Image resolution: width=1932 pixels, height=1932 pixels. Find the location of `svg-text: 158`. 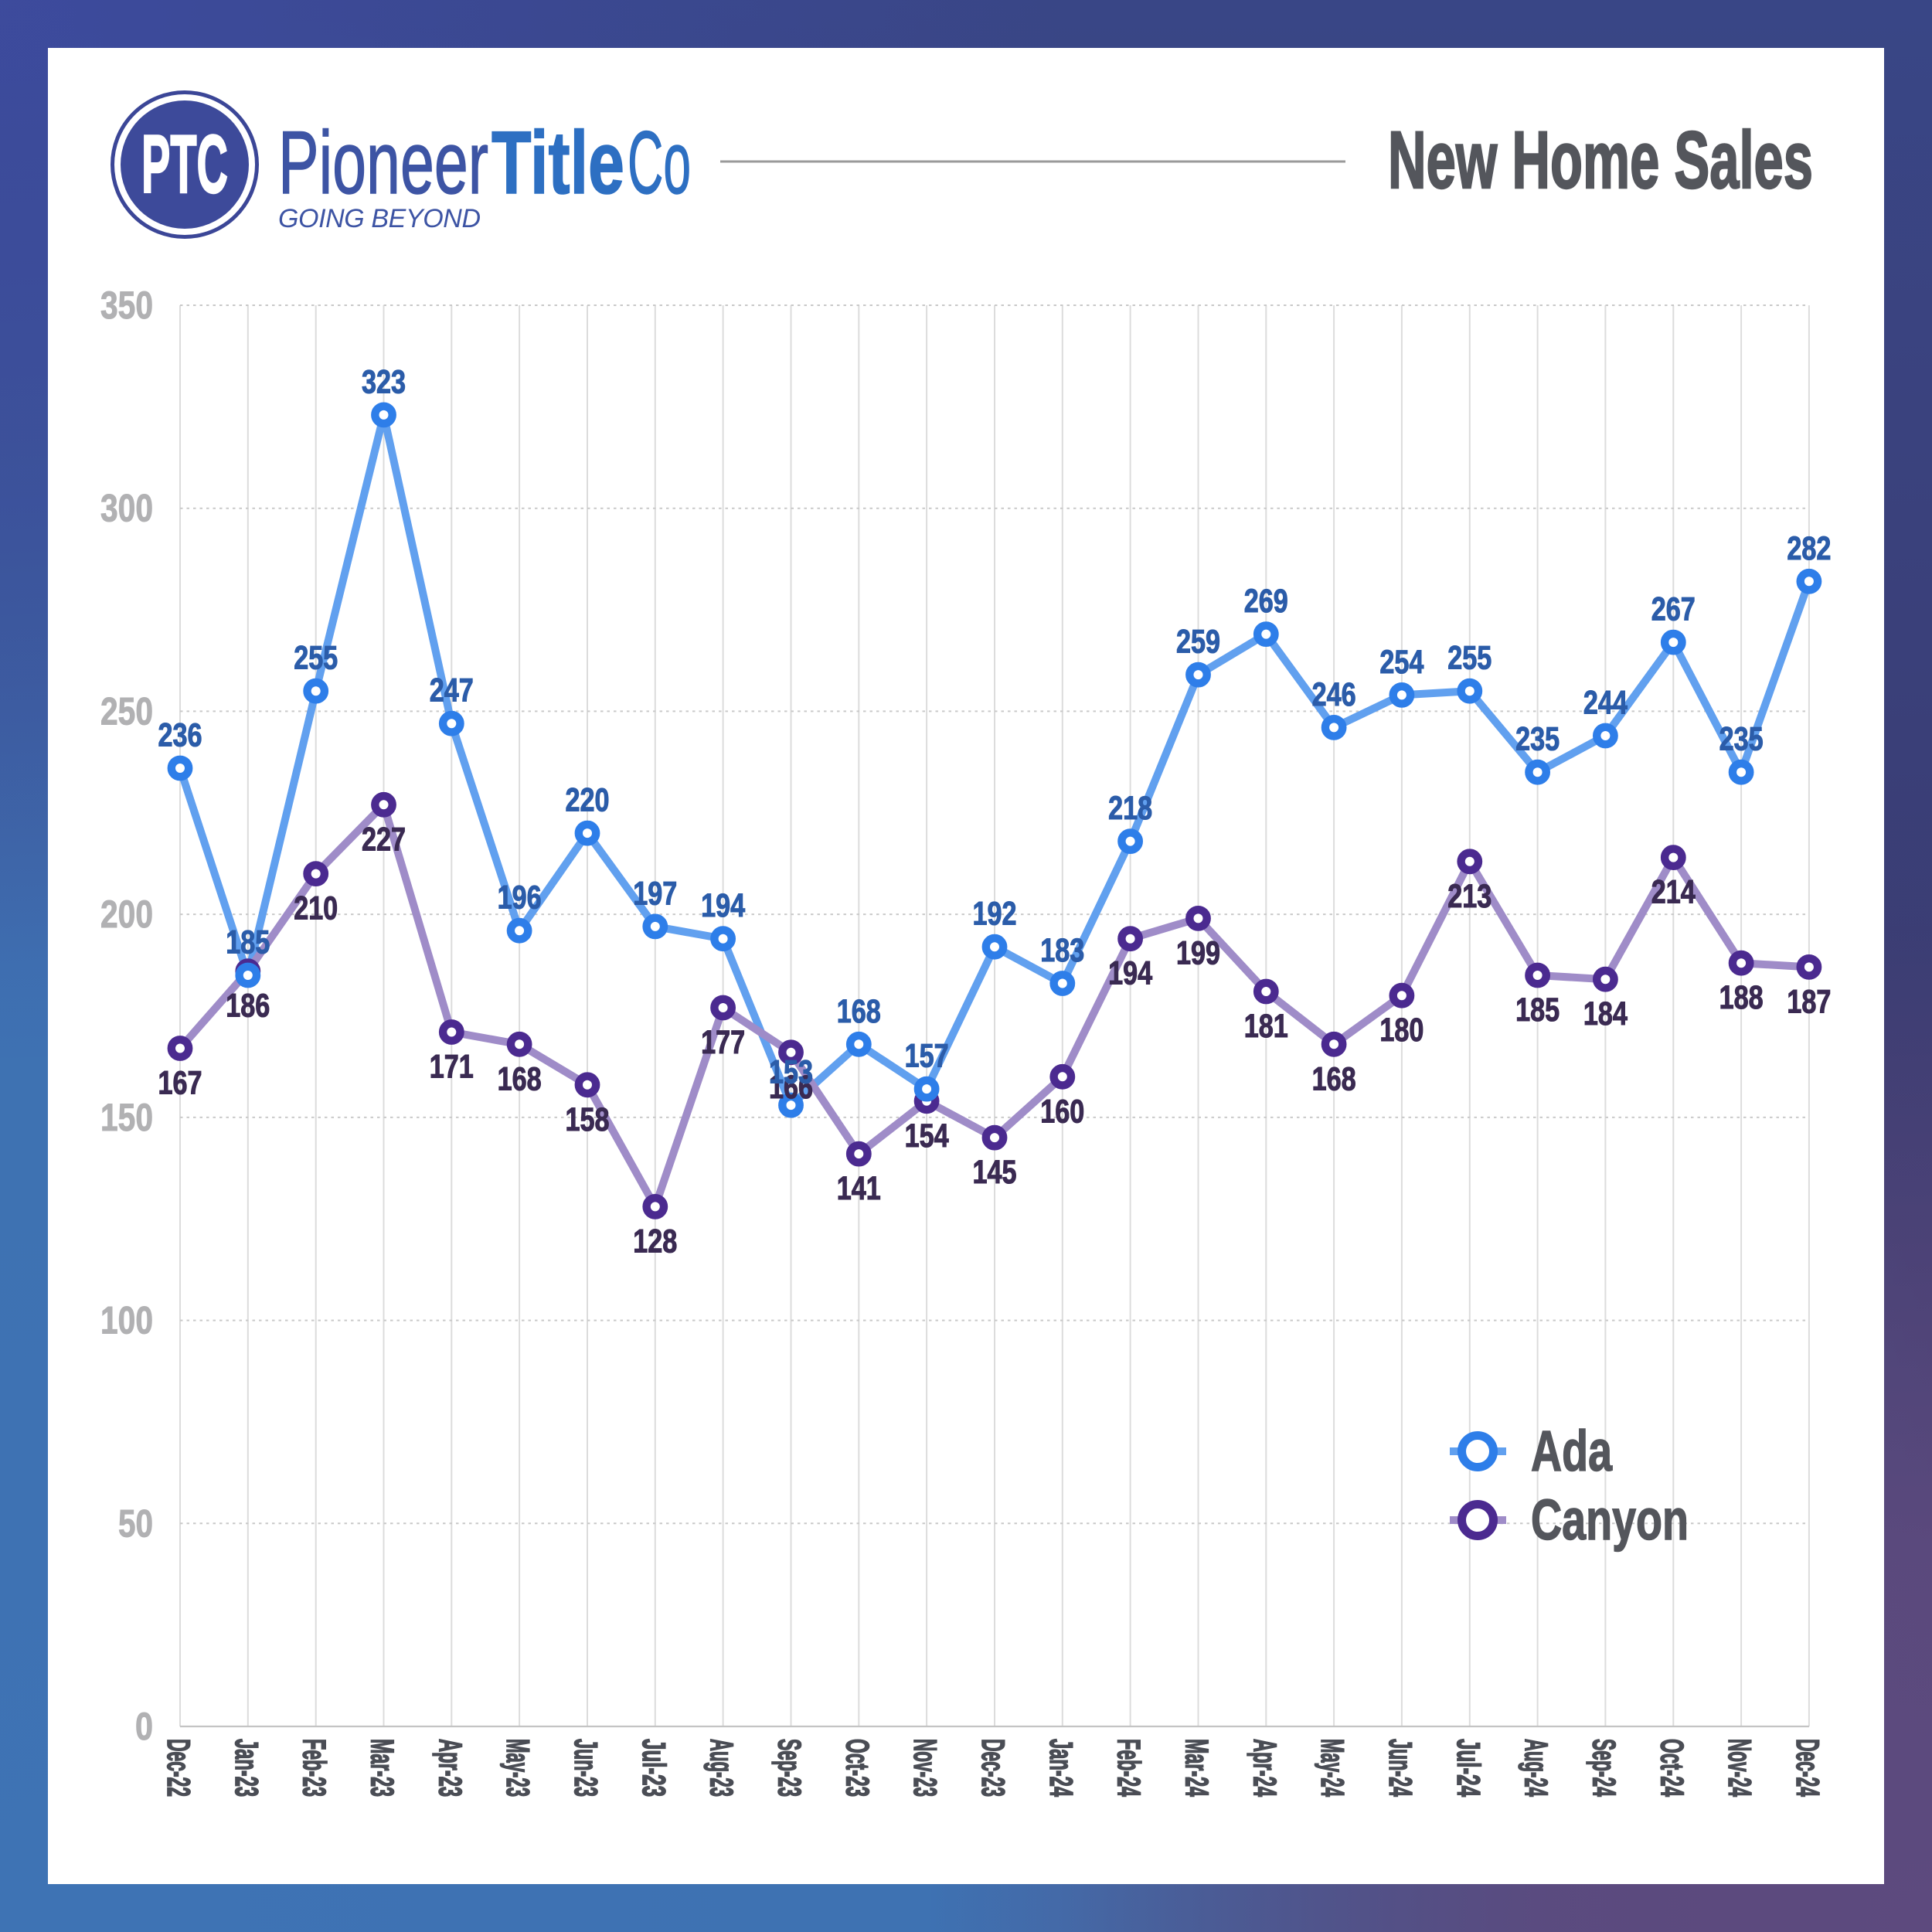

svg-text: 158 is located at coordinates (588, 1120).